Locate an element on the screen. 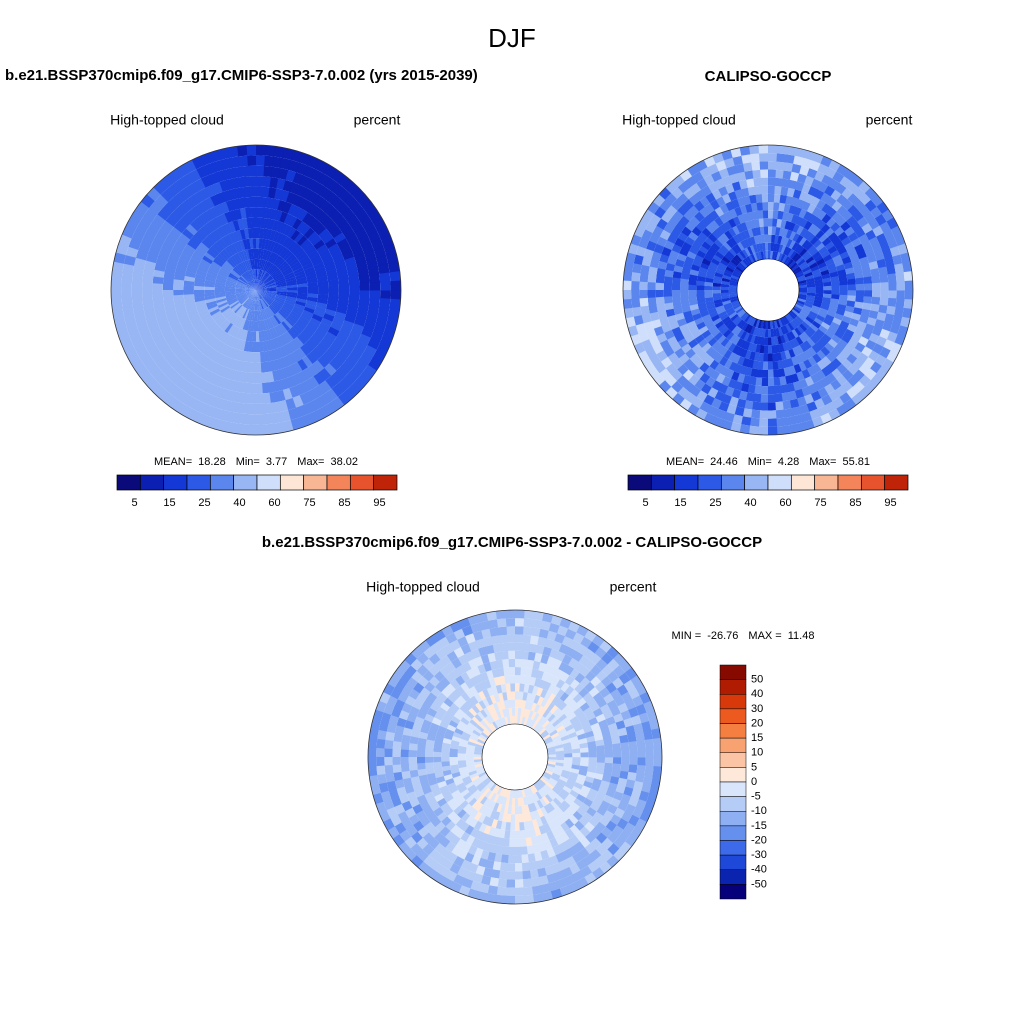 This screenshot has height=1029, width=1024. stat-label: Min= is located at coordinates (760, 462).